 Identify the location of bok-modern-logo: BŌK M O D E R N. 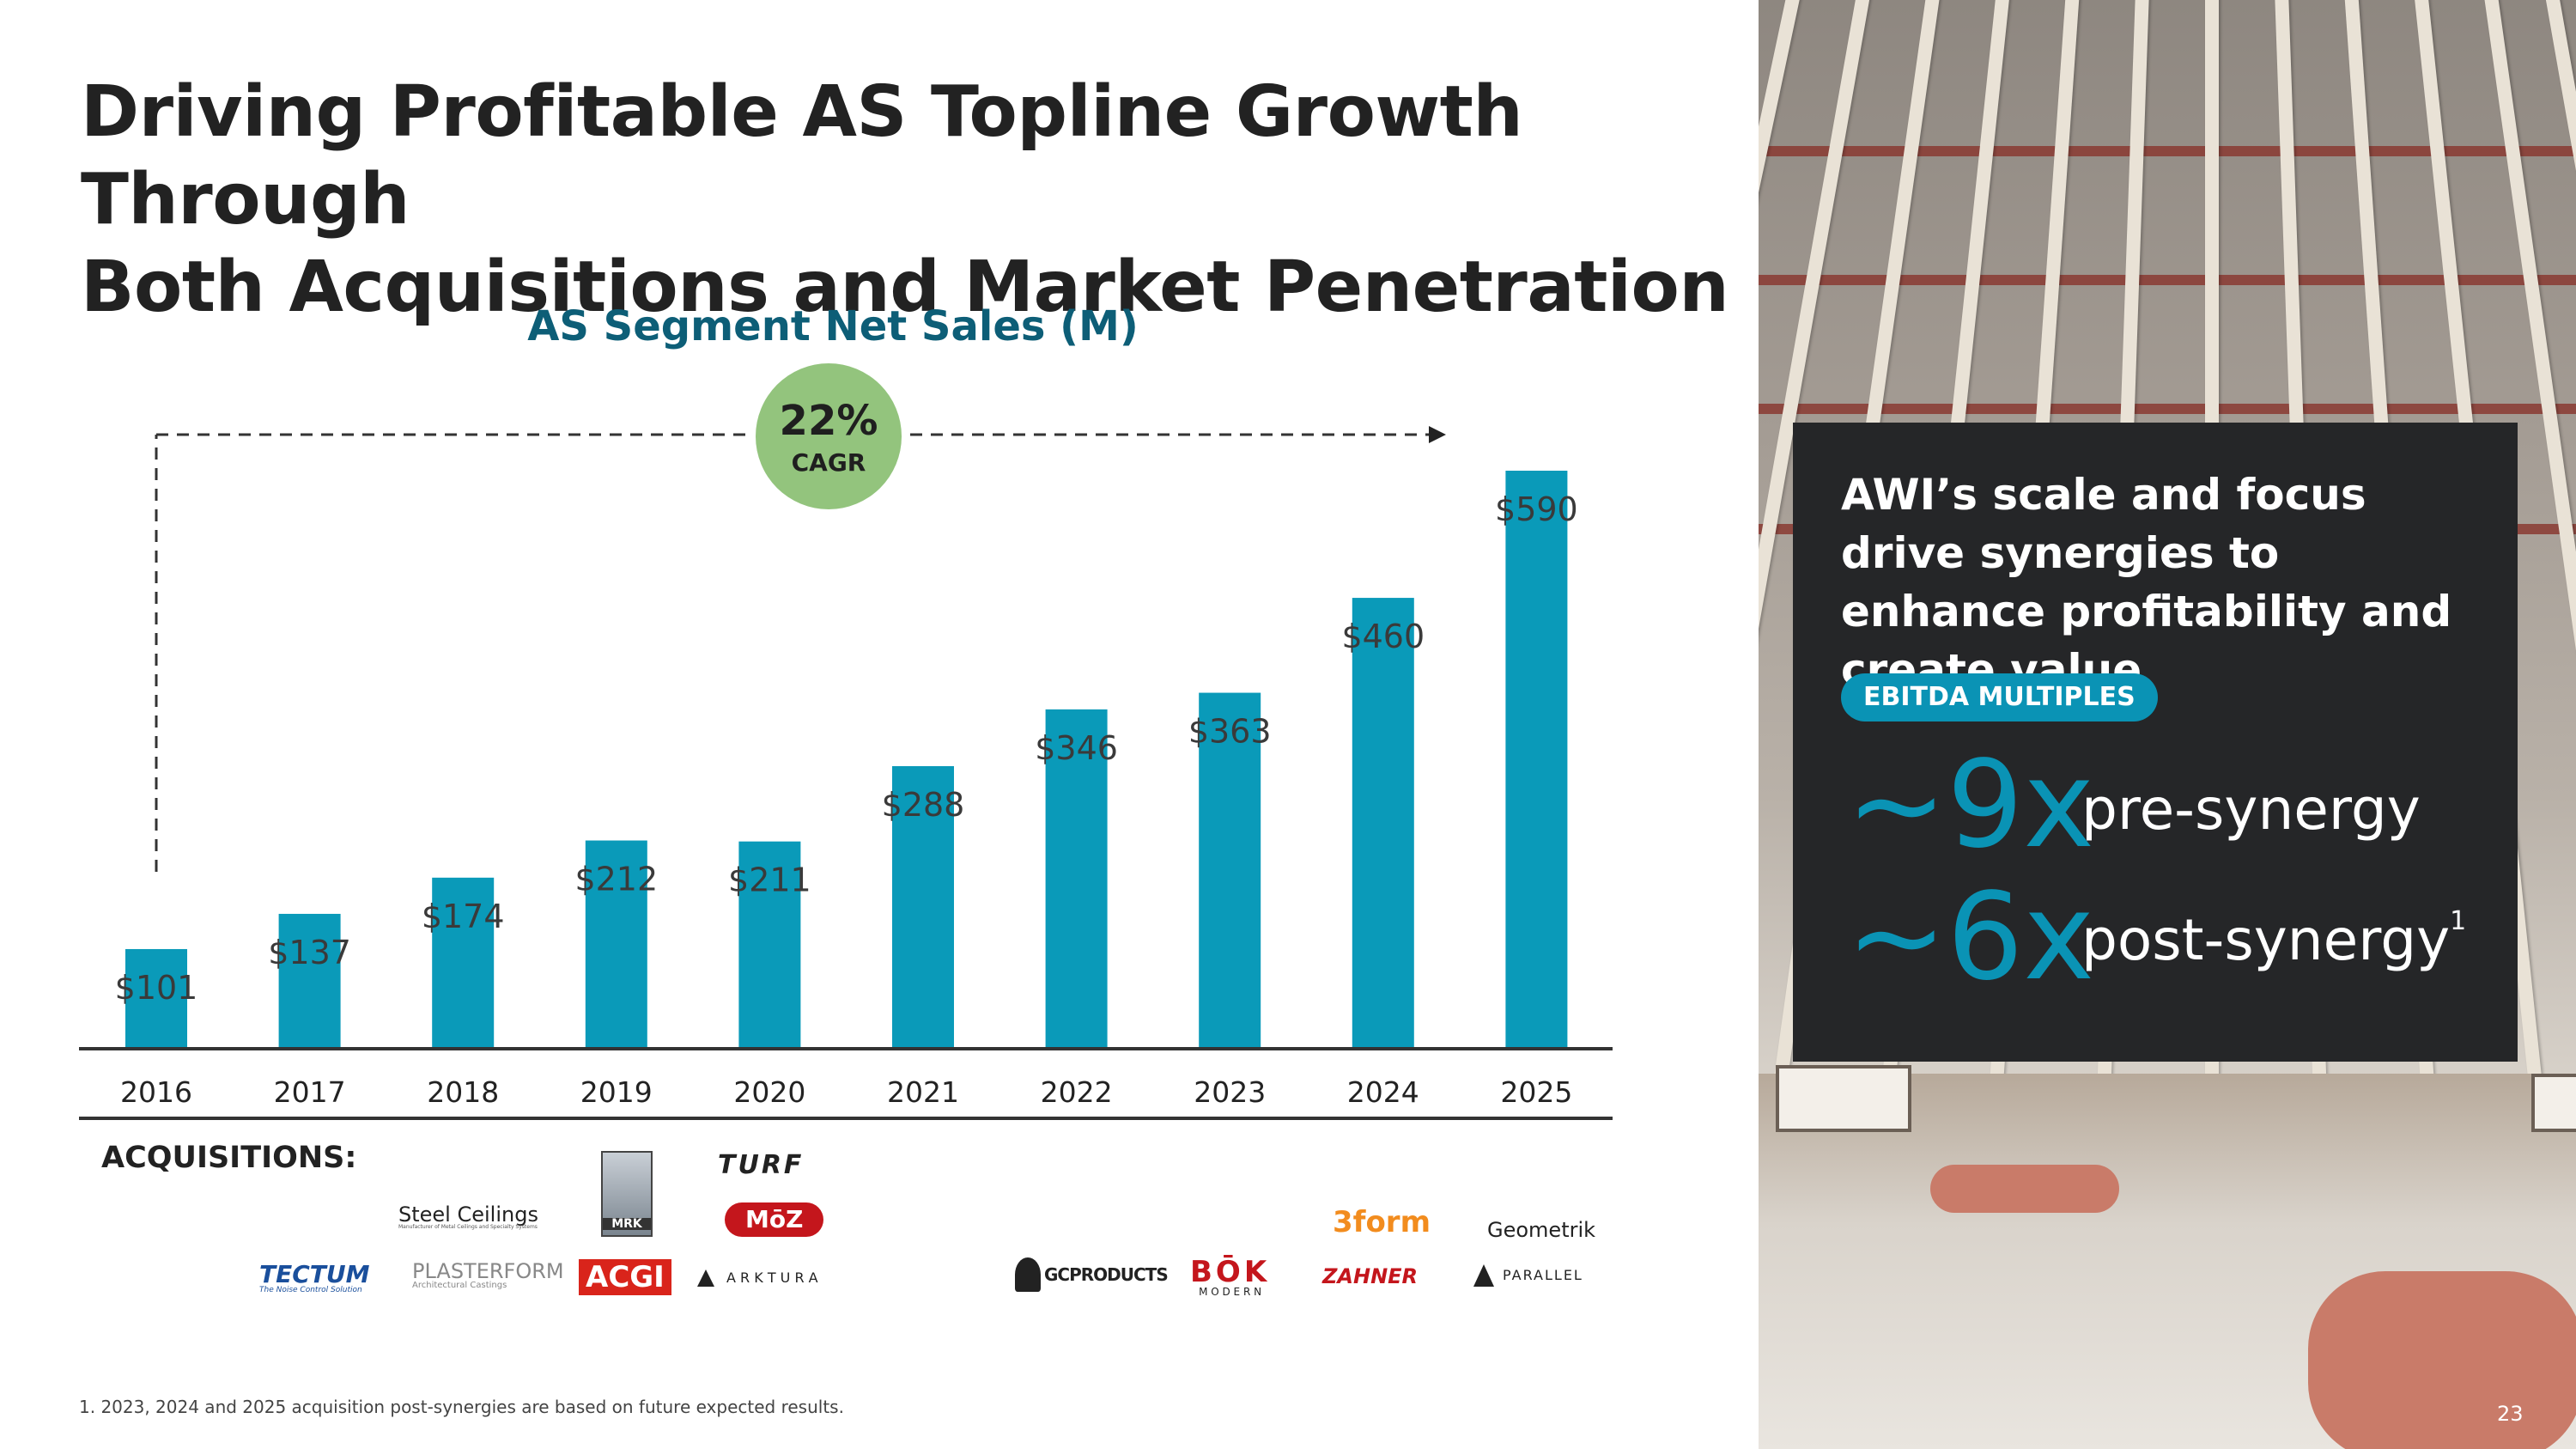
(1230, 1276).